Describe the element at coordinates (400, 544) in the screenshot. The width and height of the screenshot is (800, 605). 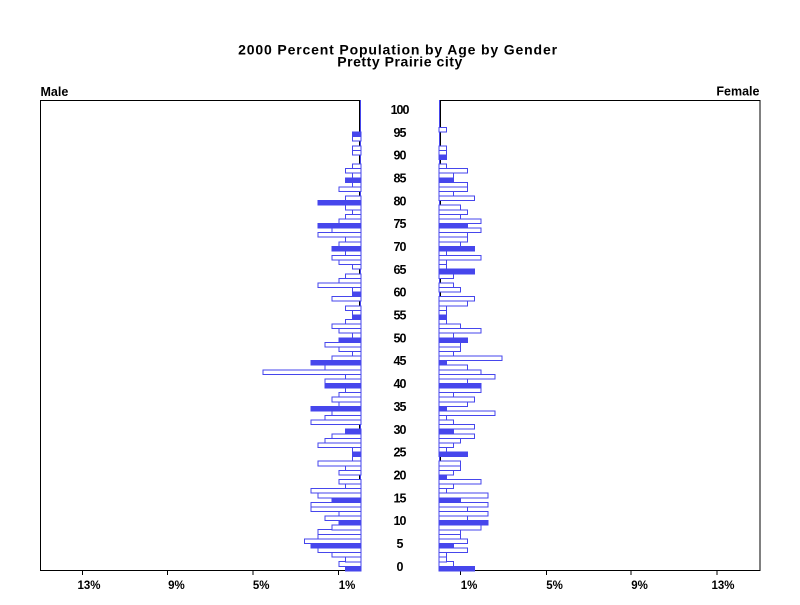
I see `svg-text: 5` at that location.